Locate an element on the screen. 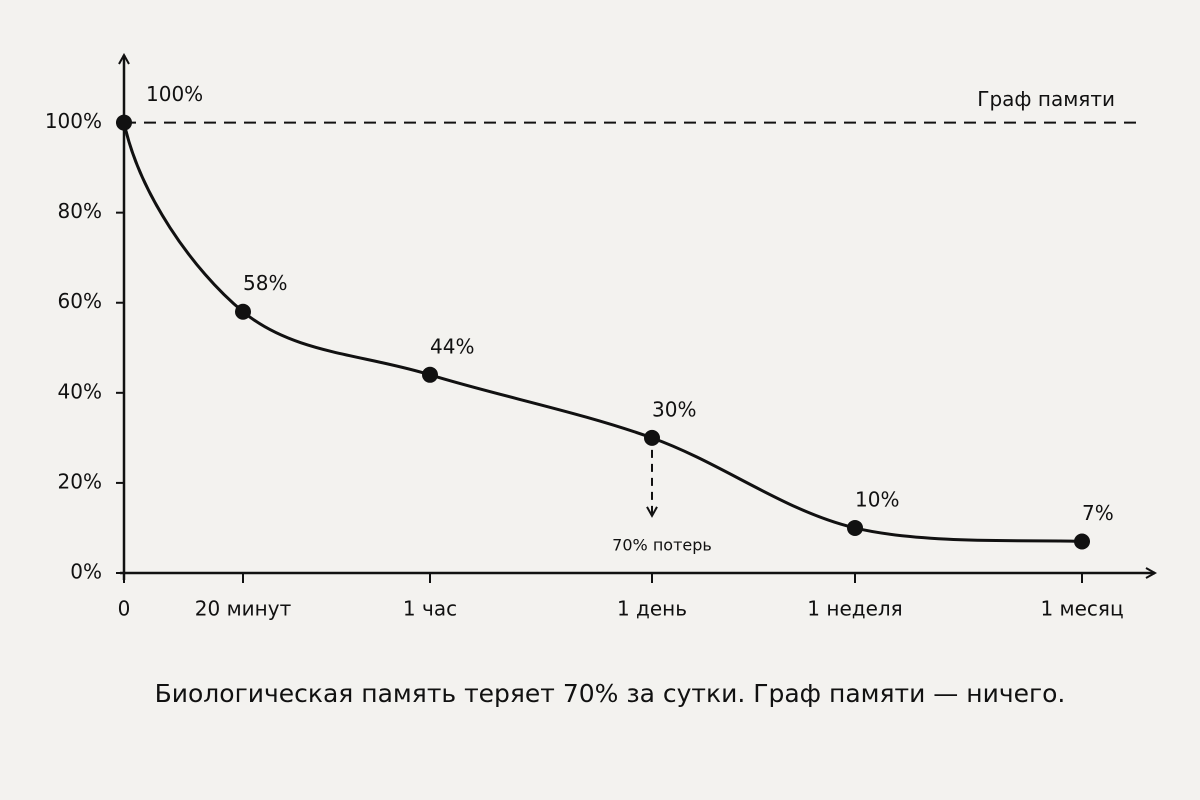 This screenshot has height=800, width=1200. value-label: 44% is located at coordinates (452, 346).